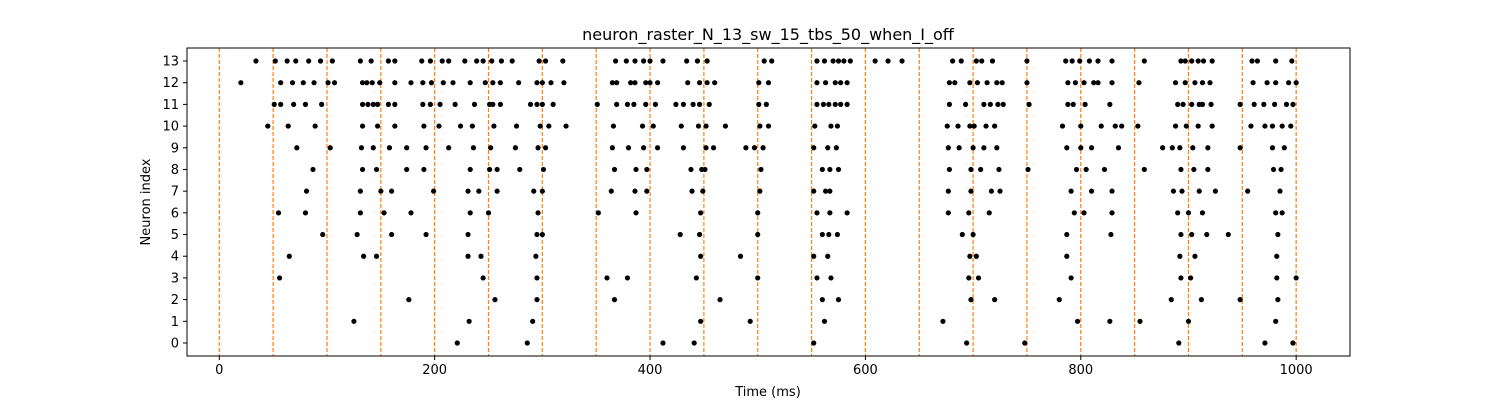  What do you see at coordinates (875, 343) in the screenshot?
I see `neuron-0-spikes` at bounding box center [875, 343].